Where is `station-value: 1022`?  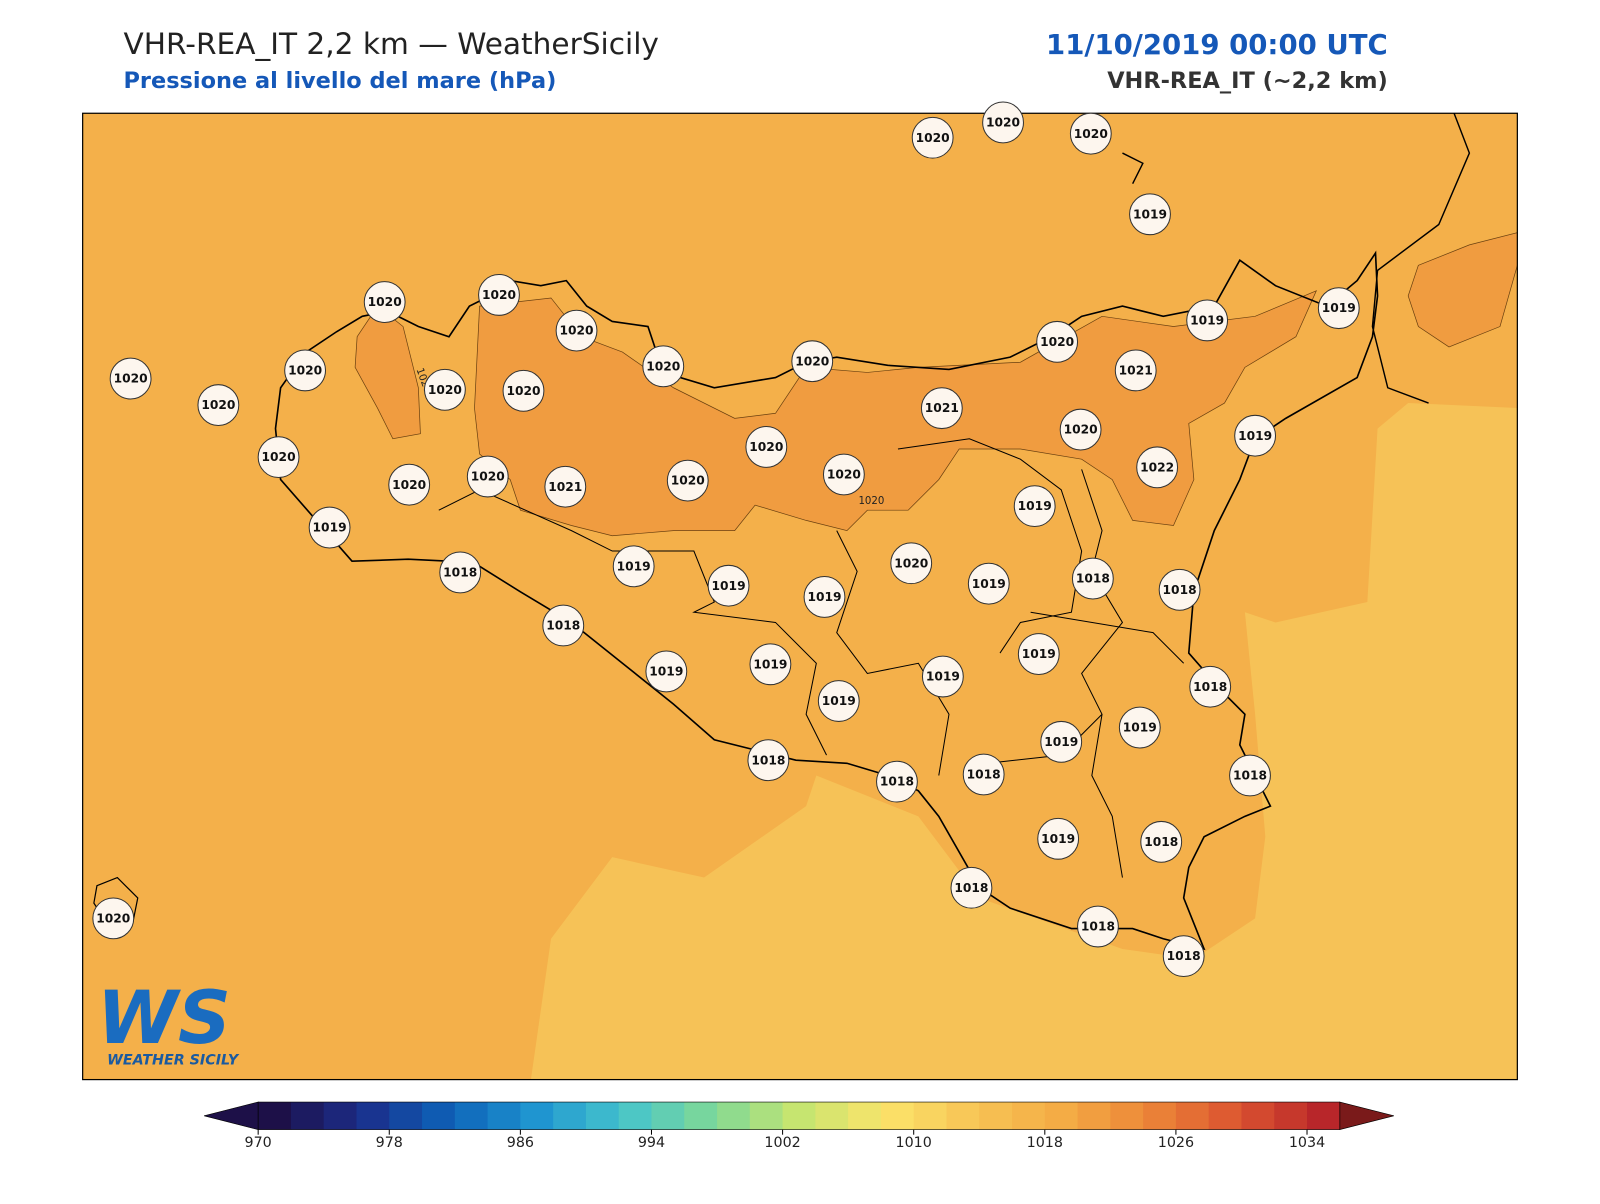 station-value: 1022 is located at coordinates (1157, 467).